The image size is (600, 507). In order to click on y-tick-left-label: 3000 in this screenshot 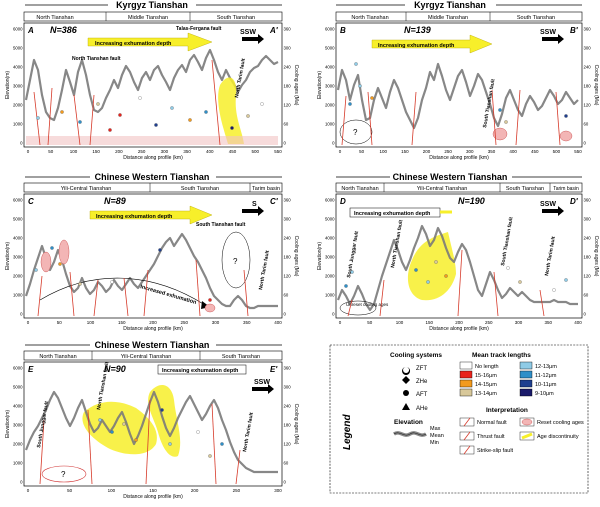, I will do `click(18, 257)`.